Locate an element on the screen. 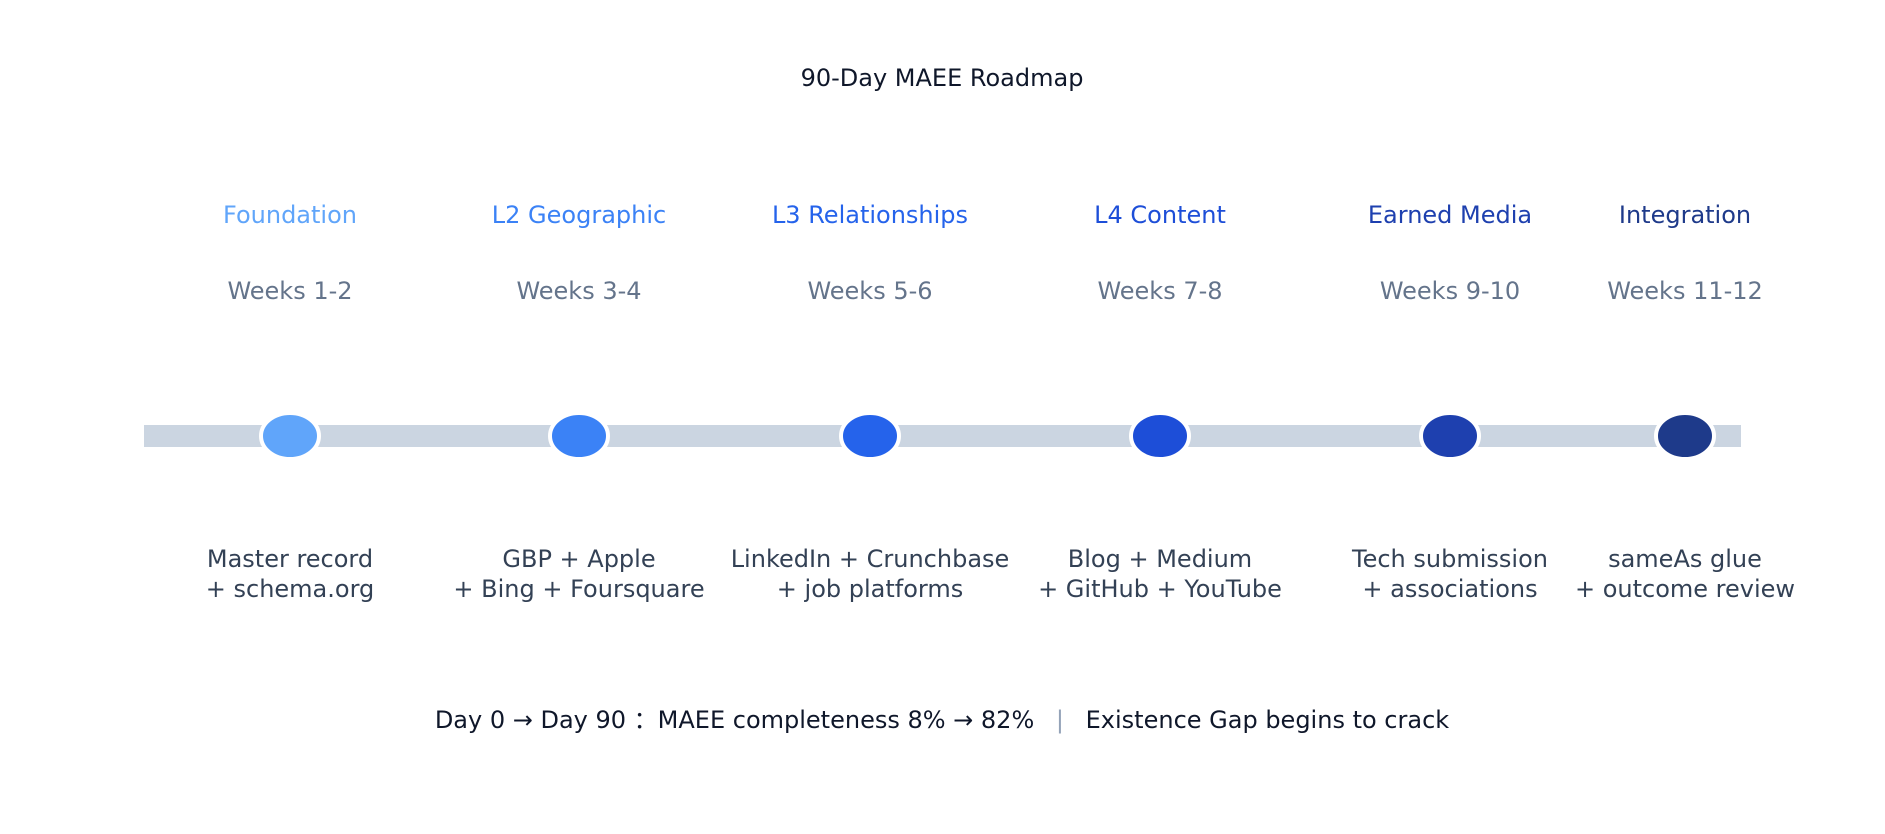  phase-description: + Bing + Foursquare is located at coordinates (578, 589).